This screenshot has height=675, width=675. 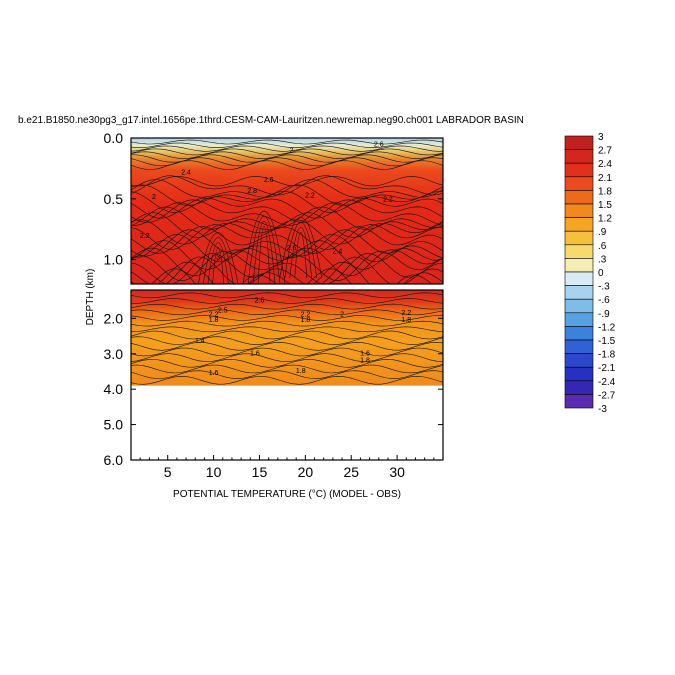 What do you see at coordinates (114, 425) in the screenshot?
I see `y-tick-label: 5.0` at bounding box center [114, 425].